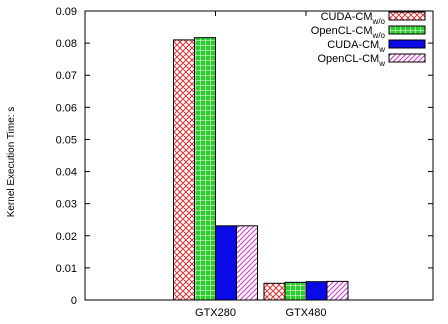  Describe the element at coordinates (66, 108) in the screenshot. I see `y-tick-label: 0.06` at that location.